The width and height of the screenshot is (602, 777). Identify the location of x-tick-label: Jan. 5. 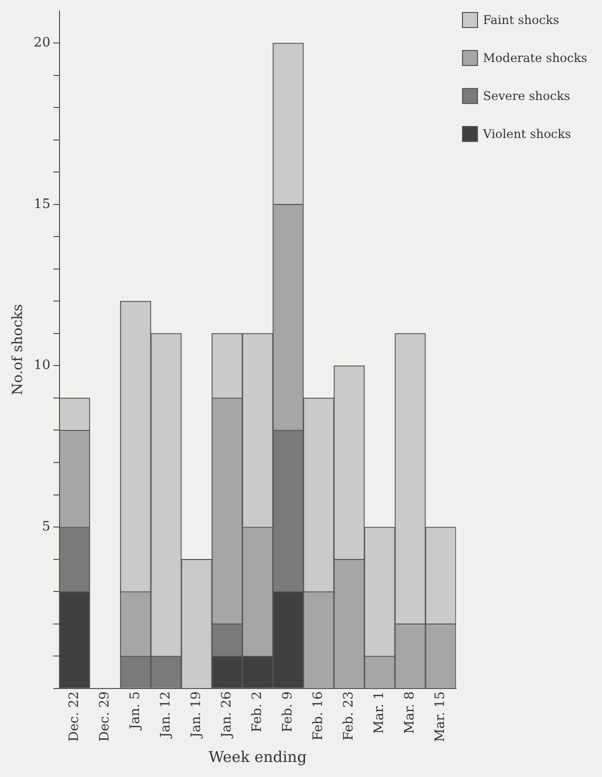
(135, 711).